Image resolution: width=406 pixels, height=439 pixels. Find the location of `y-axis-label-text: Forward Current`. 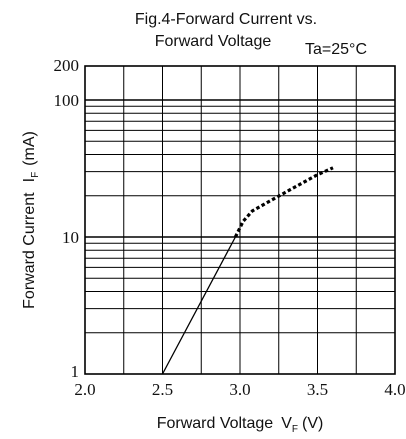

y-axis-label-text: Forward Current is located at coordinates (29, 250).